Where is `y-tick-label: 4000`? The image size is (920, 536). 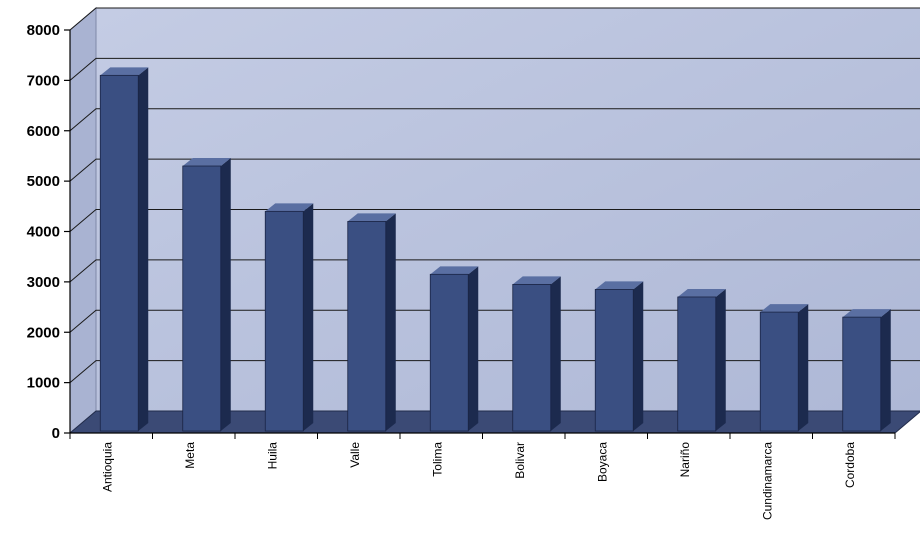 y-tick-label: 4000 is located at coordinates (43, 232).